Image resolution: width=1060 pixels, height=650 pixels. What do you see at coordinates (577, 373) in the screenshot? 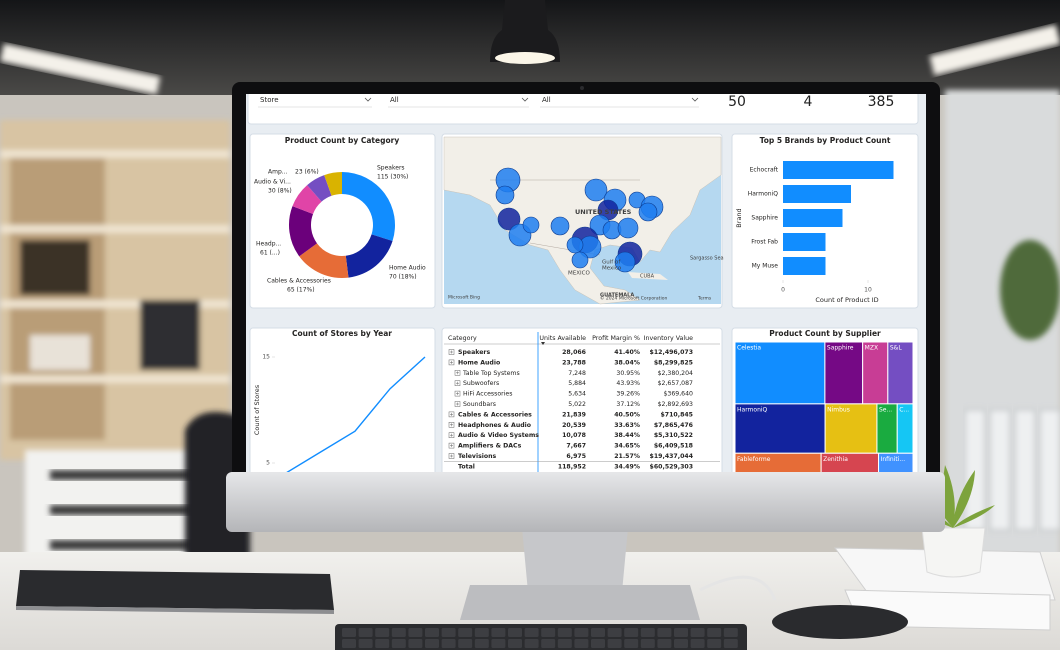
I see `table-cell: 7,248` at bounding box center [577, 373].